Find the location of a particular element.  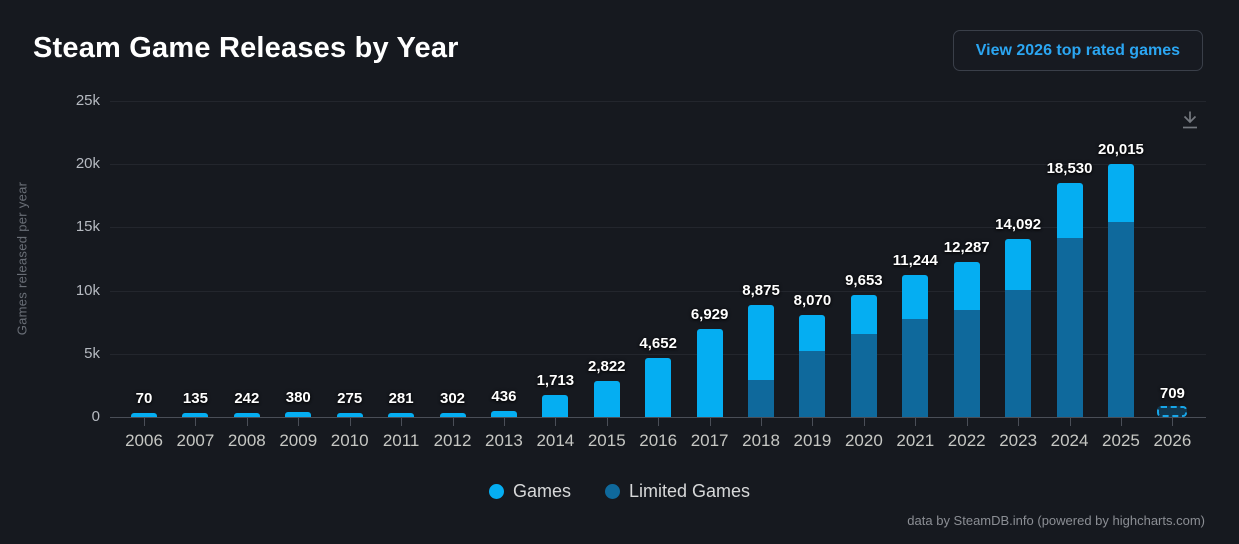

bar-2021-limited-segment is located at coordinates (915, 368).